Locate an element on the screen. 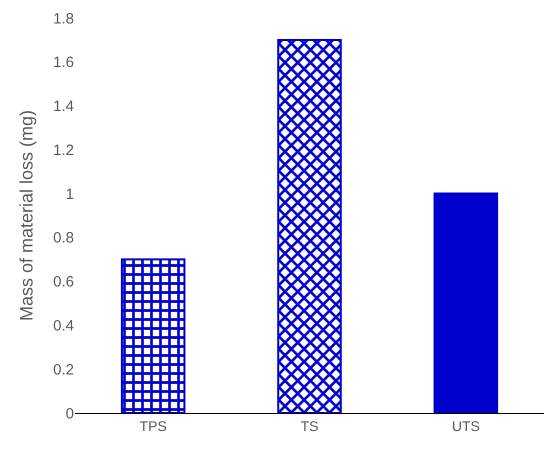  y-tick-label: 0 is located at coordinates (70, 413).